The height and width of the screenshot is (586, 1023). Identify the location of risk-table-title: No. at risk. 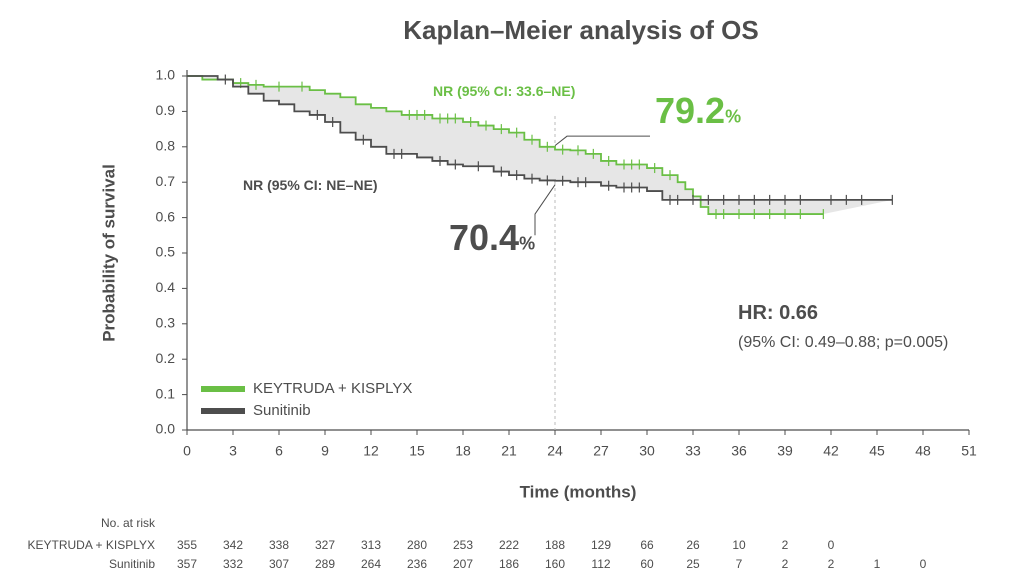
(128, 523).